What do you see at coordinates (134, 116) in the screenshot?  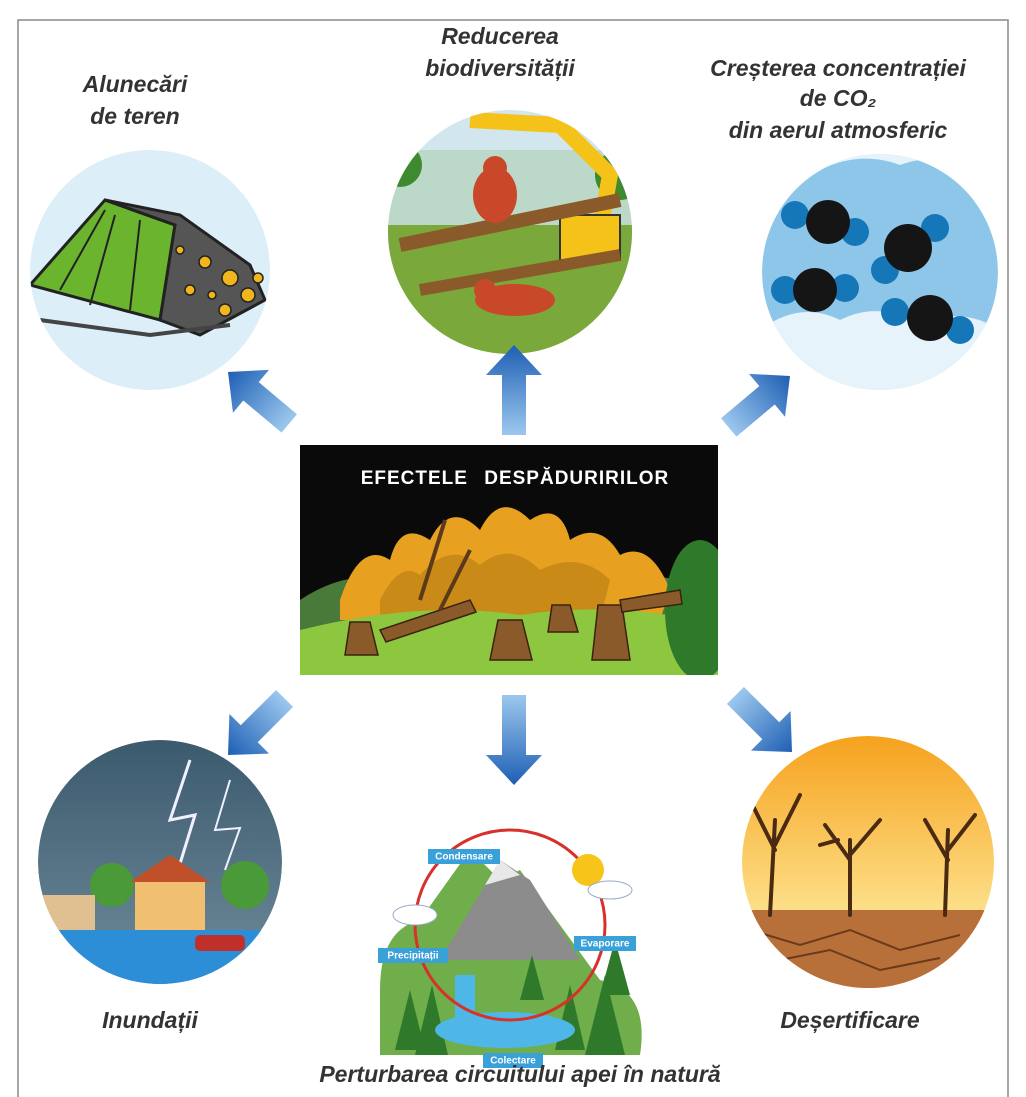 I see `effect-label: de teren` at bounding box center [134, 116].